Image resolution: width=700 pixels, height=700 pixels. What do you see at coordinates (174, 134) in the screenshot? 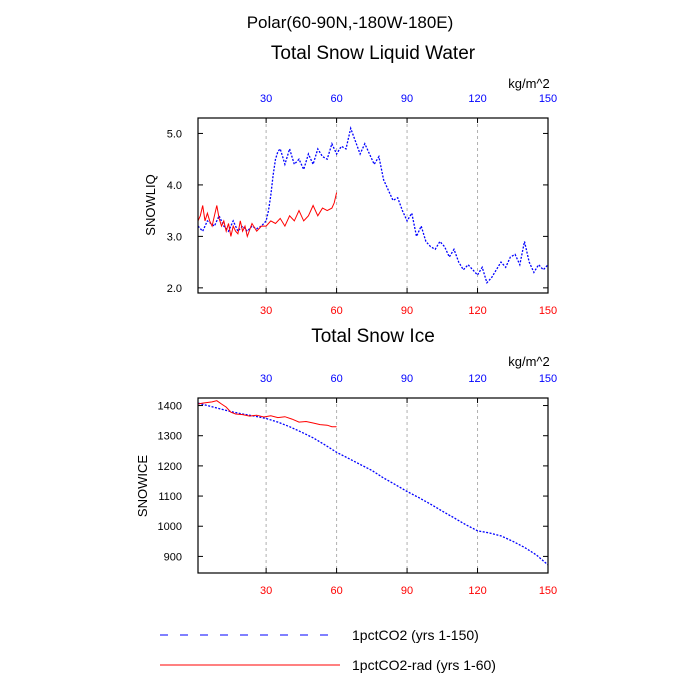
I see `snowliq-ytick-label: 5.0` at bounding box center [174, 134].